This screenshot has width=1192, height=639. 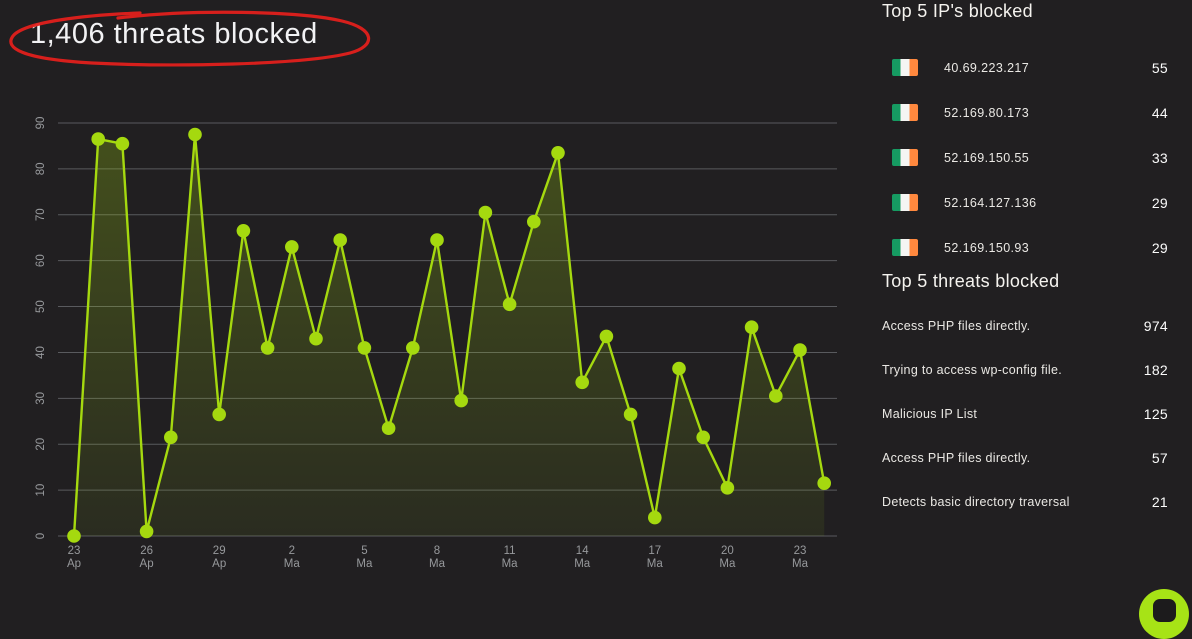 What do you see at coordinates (41, 214) in the screenshot?
I see `y-axis-tick-label: 70` at bounding box center [41, 214].